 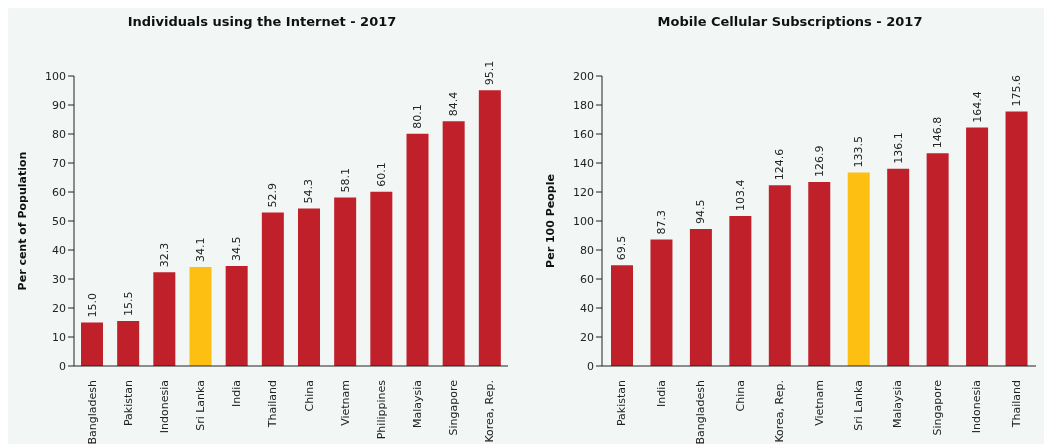 I want to click on data-label: 34.1, so click(x=200, y=250).